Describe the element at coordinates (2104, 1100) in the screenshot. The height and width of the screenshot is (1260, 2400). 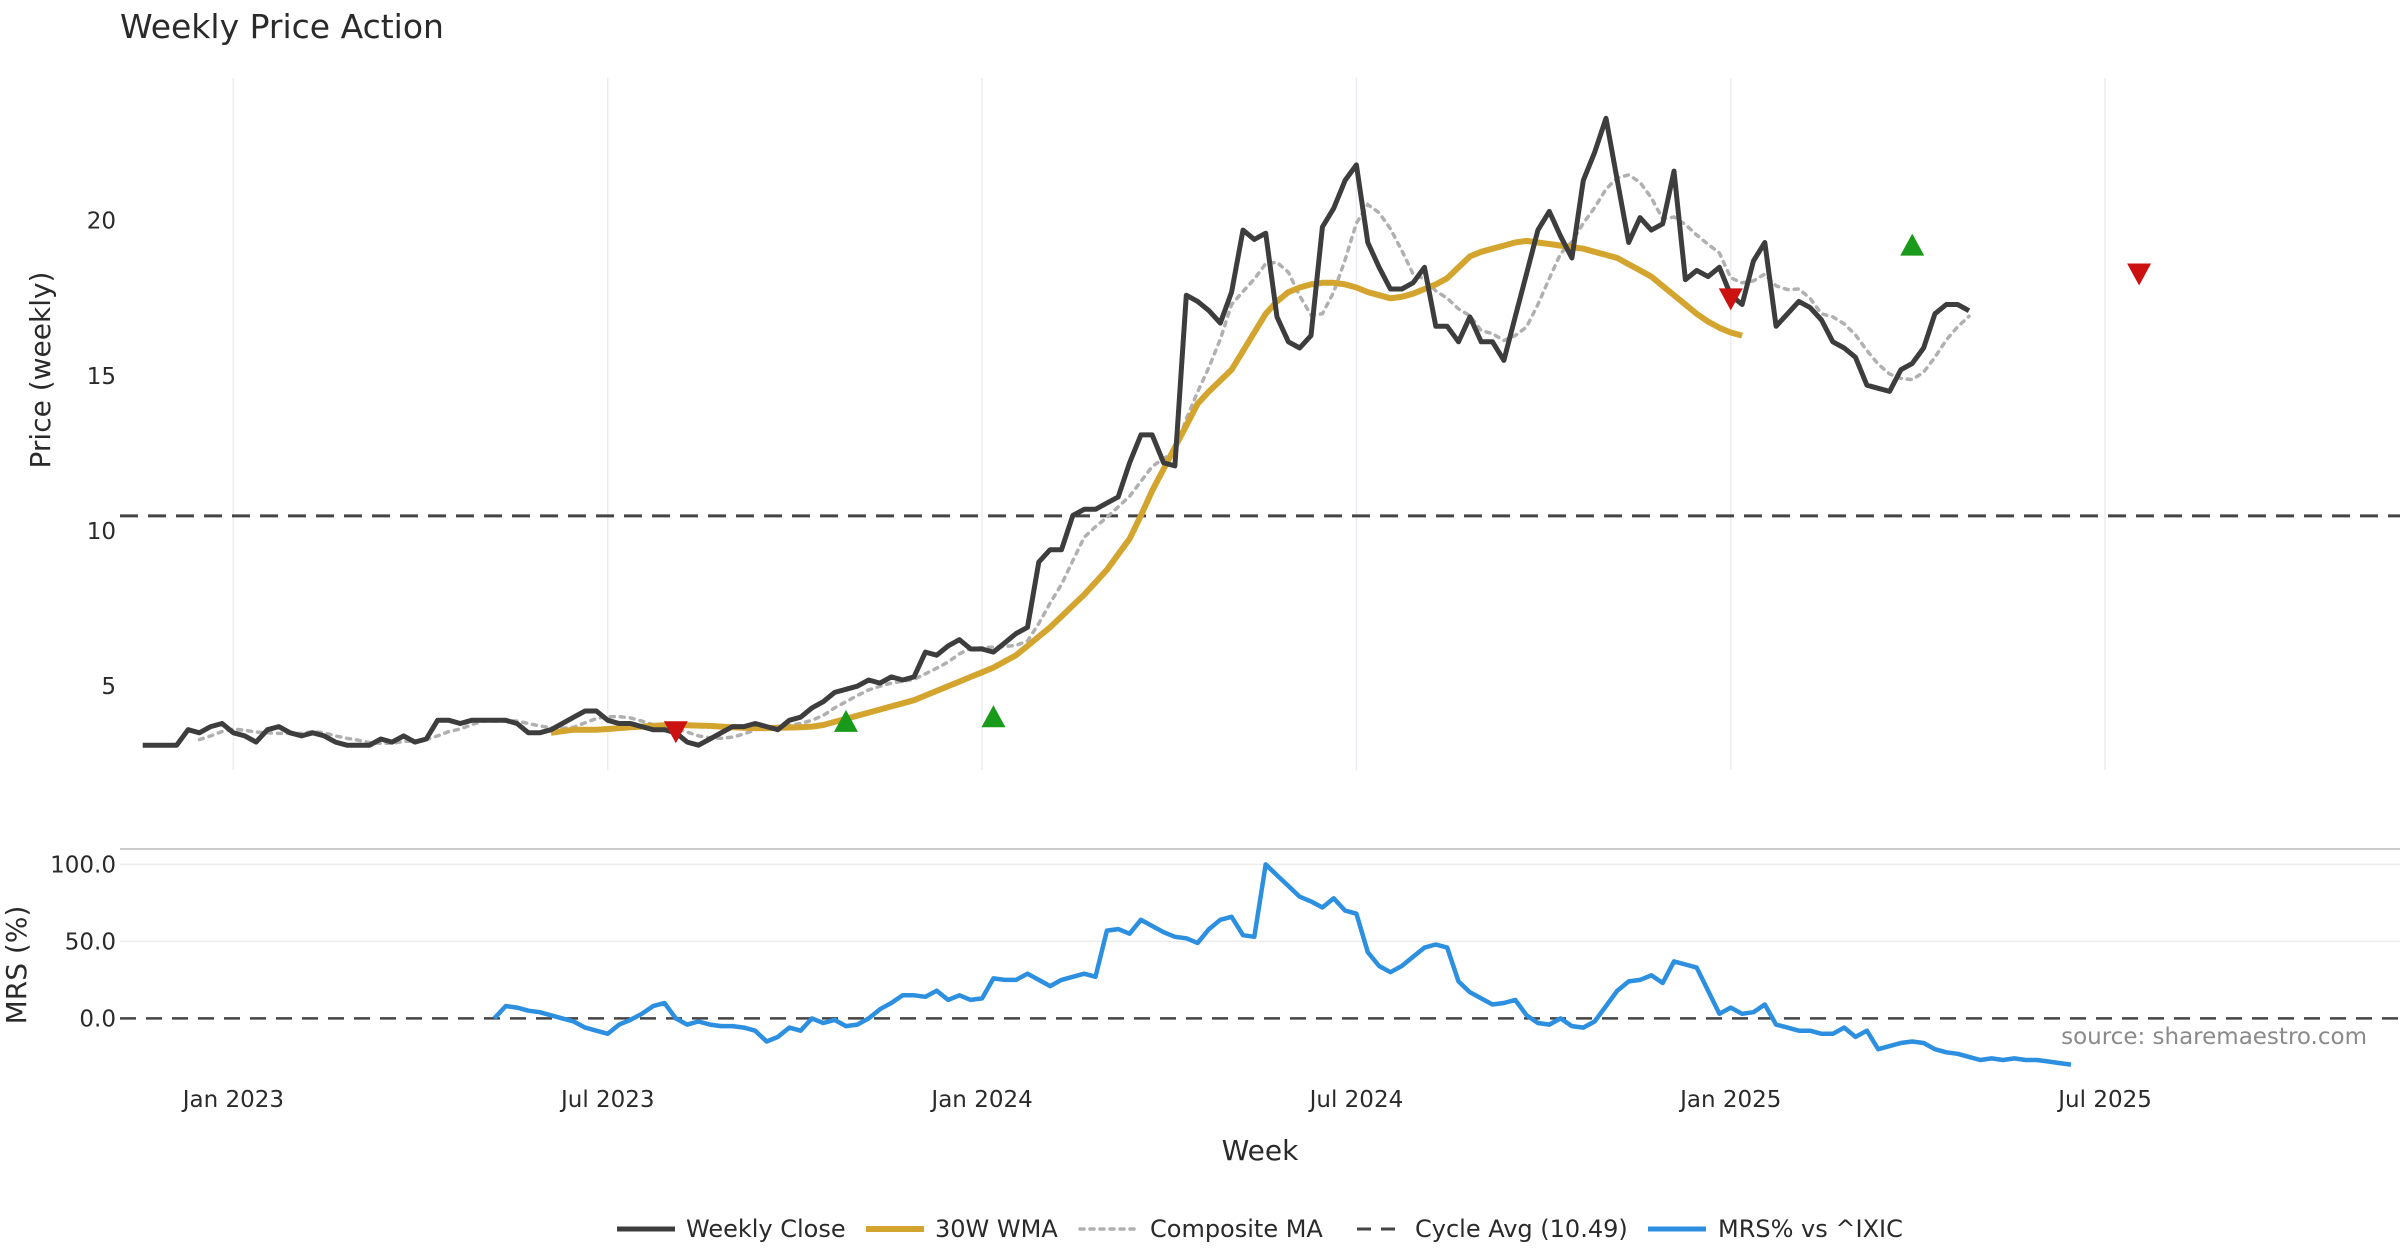
I see `x-tick-label: Jul 2025` at that location.